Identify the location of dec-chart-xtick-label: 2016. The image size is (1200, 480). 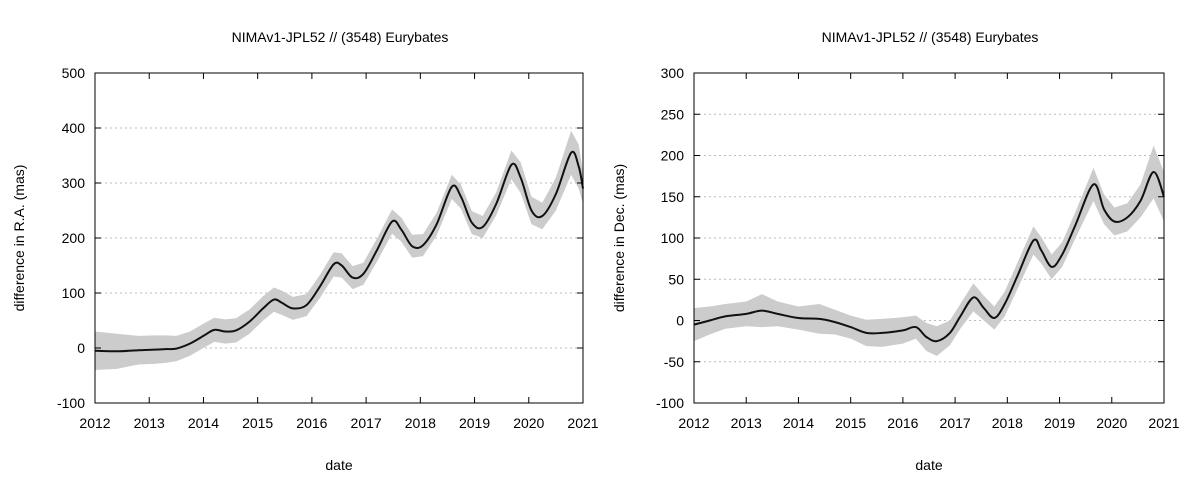
(902, 423).